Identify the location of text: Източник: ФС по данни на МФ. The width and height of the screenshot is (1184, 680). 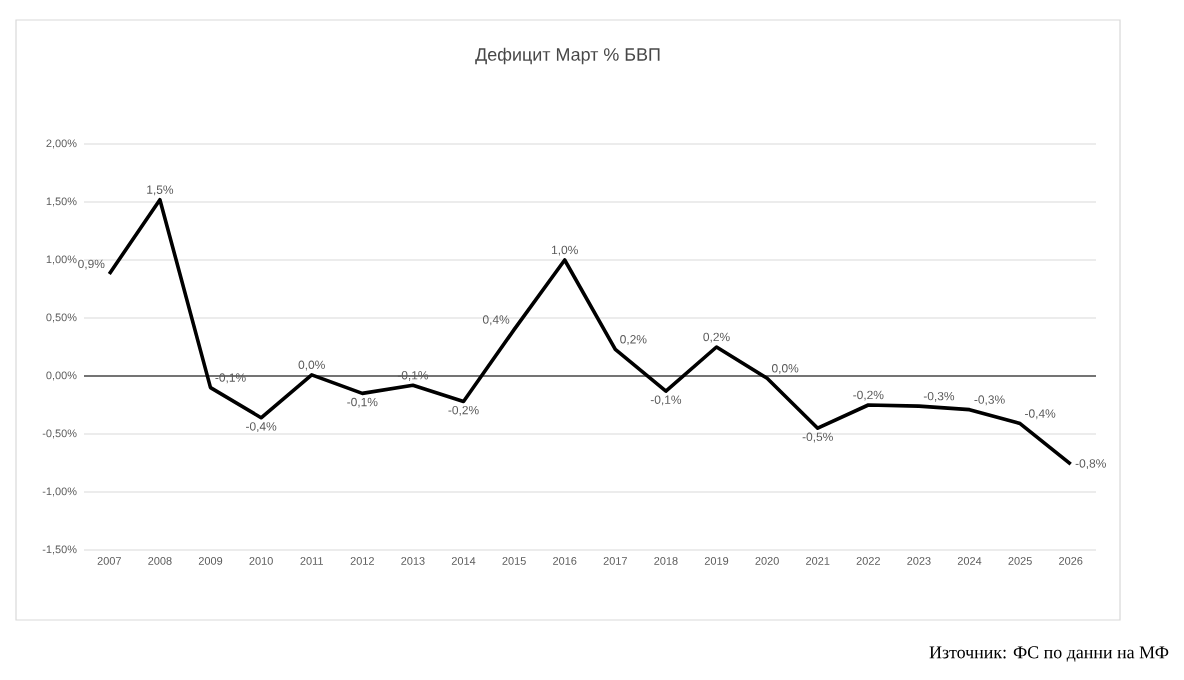
(1049, 654).